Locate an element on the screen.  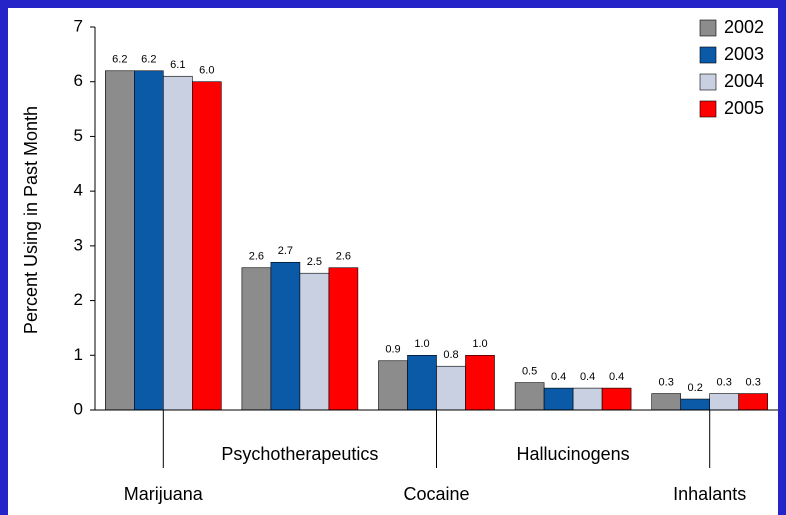
y-tick-label: 6 is located at coordinates (78, 80).